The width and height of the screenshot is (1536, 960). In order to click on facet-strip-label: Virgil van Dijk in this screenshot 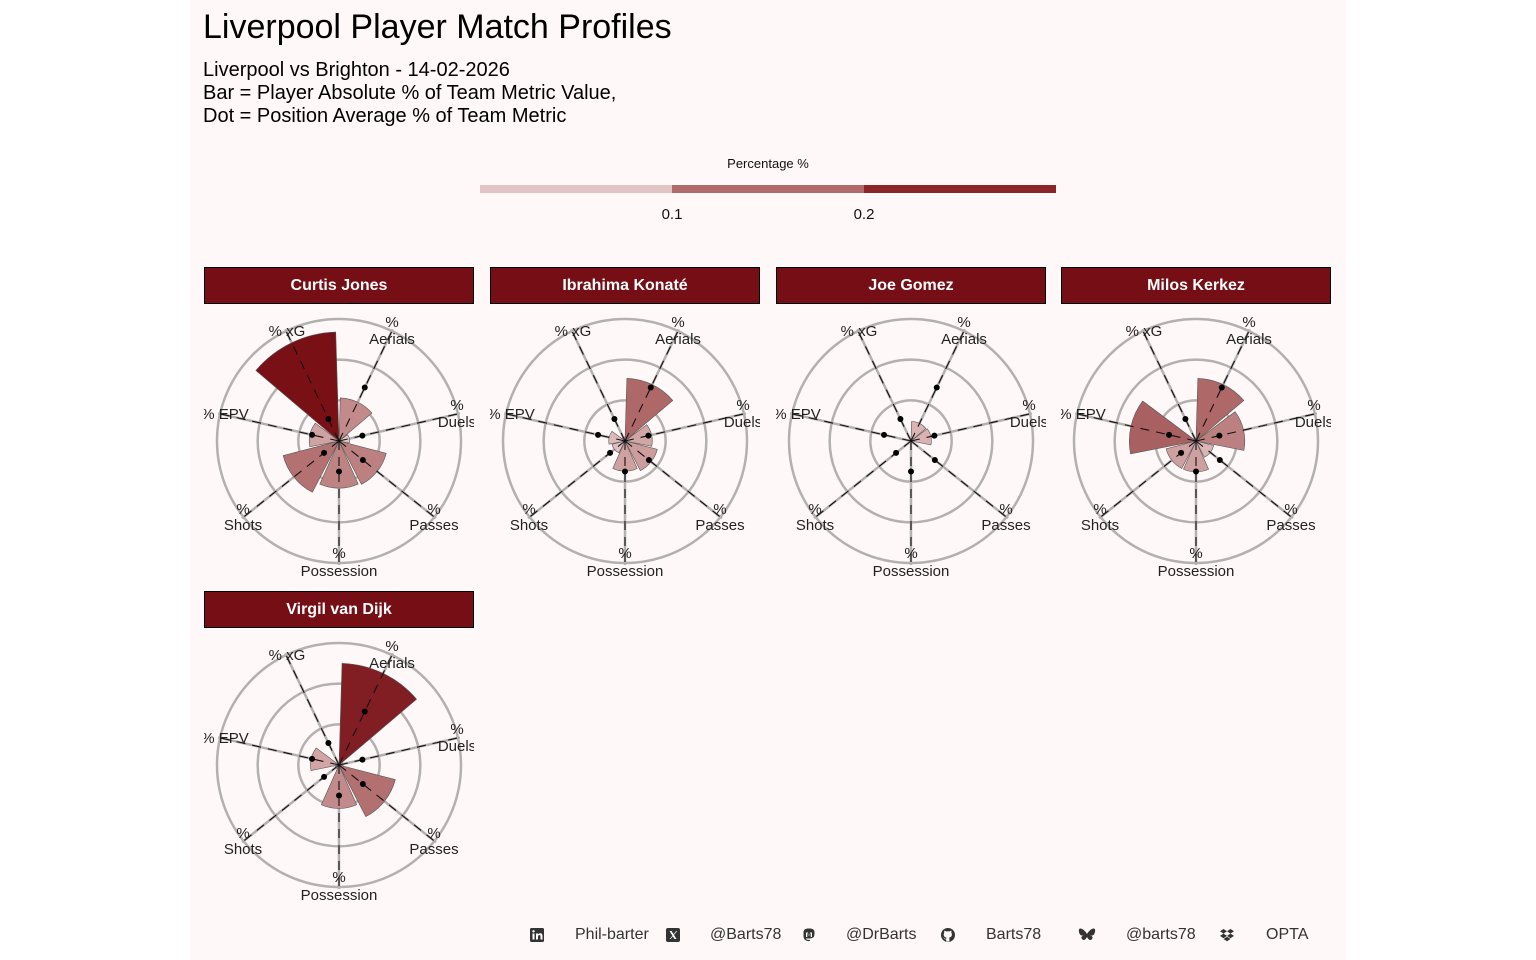, I will do `click(339, 609)`.